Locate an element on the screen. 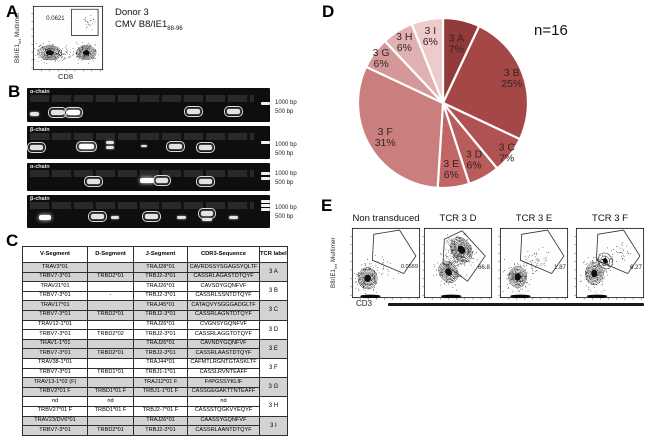  table-cell: TRAV23/DV6*01 is located at coordinates (55, 421).